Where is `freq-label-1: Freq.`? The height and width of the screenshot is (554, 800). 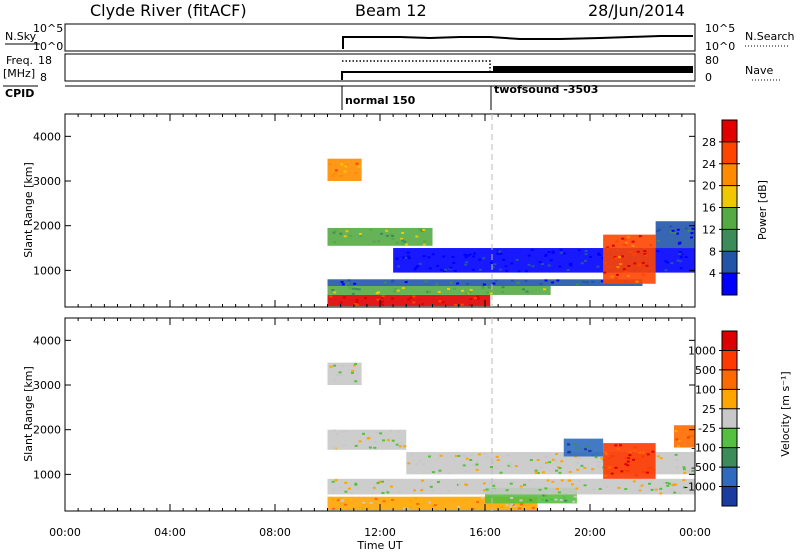
freq-label-1: Freq. is located at coordinates (19, 60).